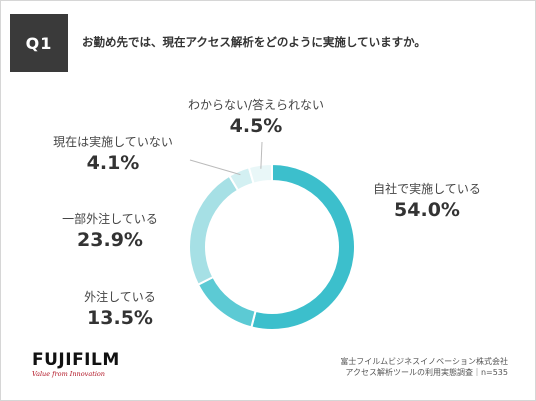 The height and width of the screenshot is (401, 536). What do you see at coordinates (215, 167) in the screenshot?
I see `leader-not-implemented` at bounding box center [215, 167].